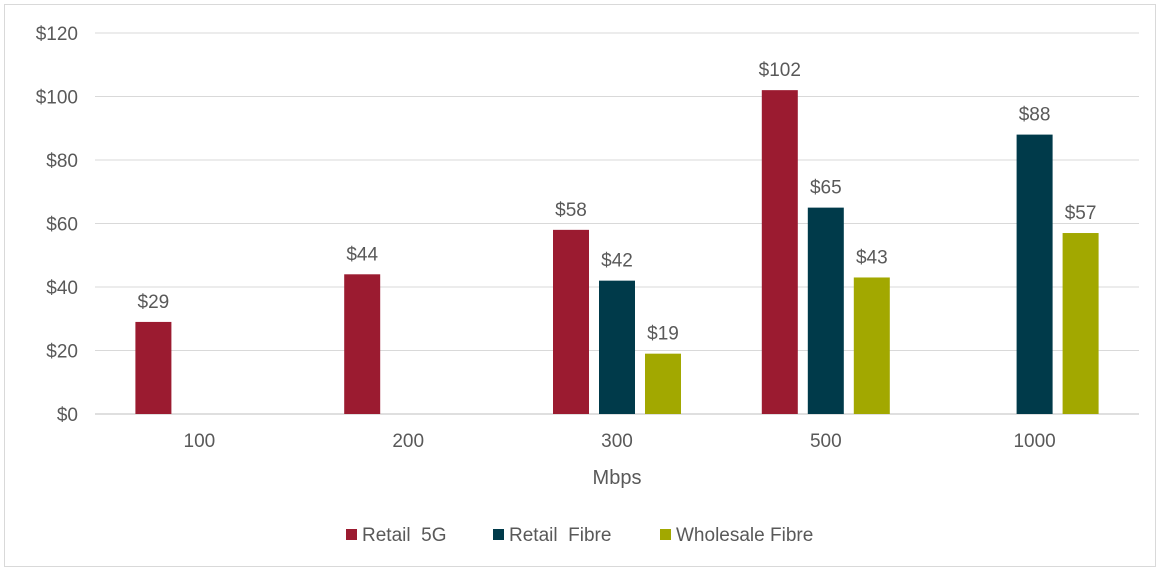 The image size is (1161, 571). I want to click on data-label: $43, so click(872, 257).